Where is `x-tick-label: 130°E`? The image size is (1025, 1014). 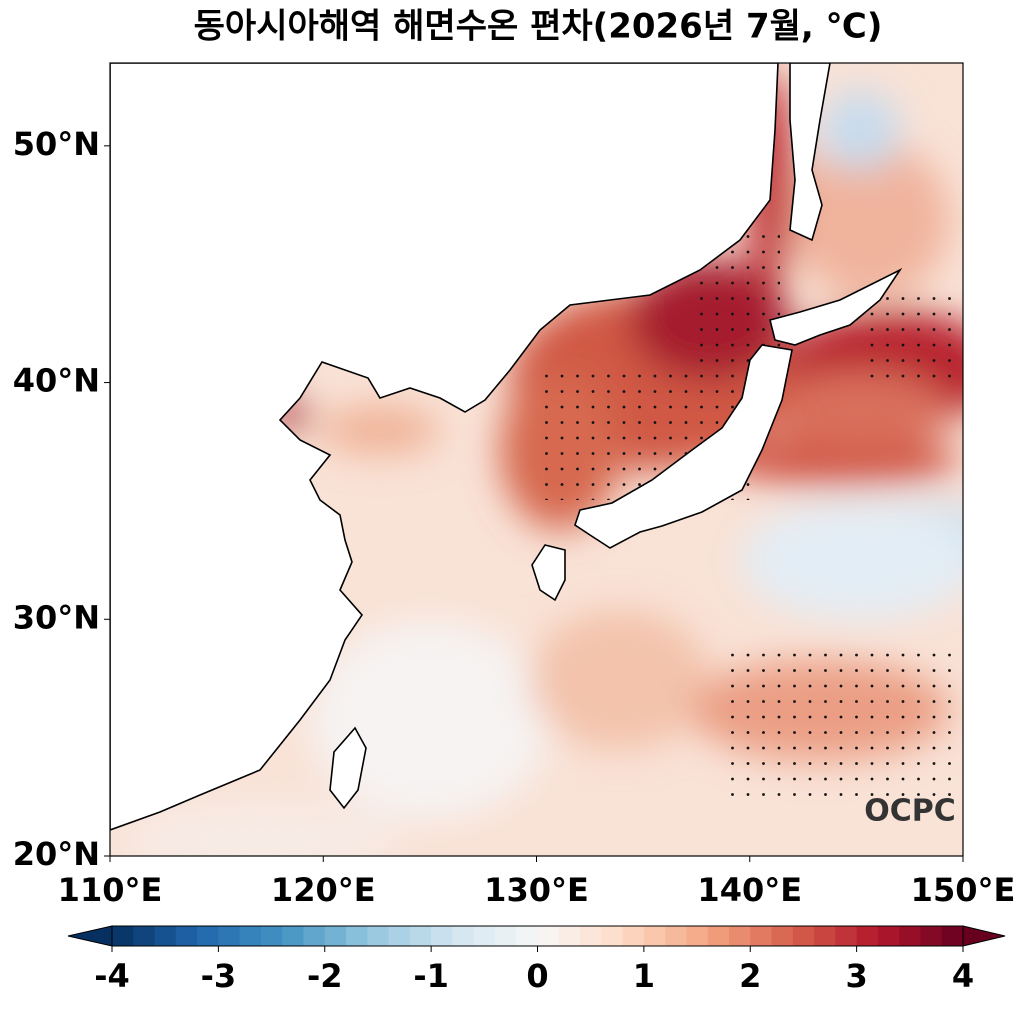 x-tick-label: 130°E is located at coordinates (536, 890).